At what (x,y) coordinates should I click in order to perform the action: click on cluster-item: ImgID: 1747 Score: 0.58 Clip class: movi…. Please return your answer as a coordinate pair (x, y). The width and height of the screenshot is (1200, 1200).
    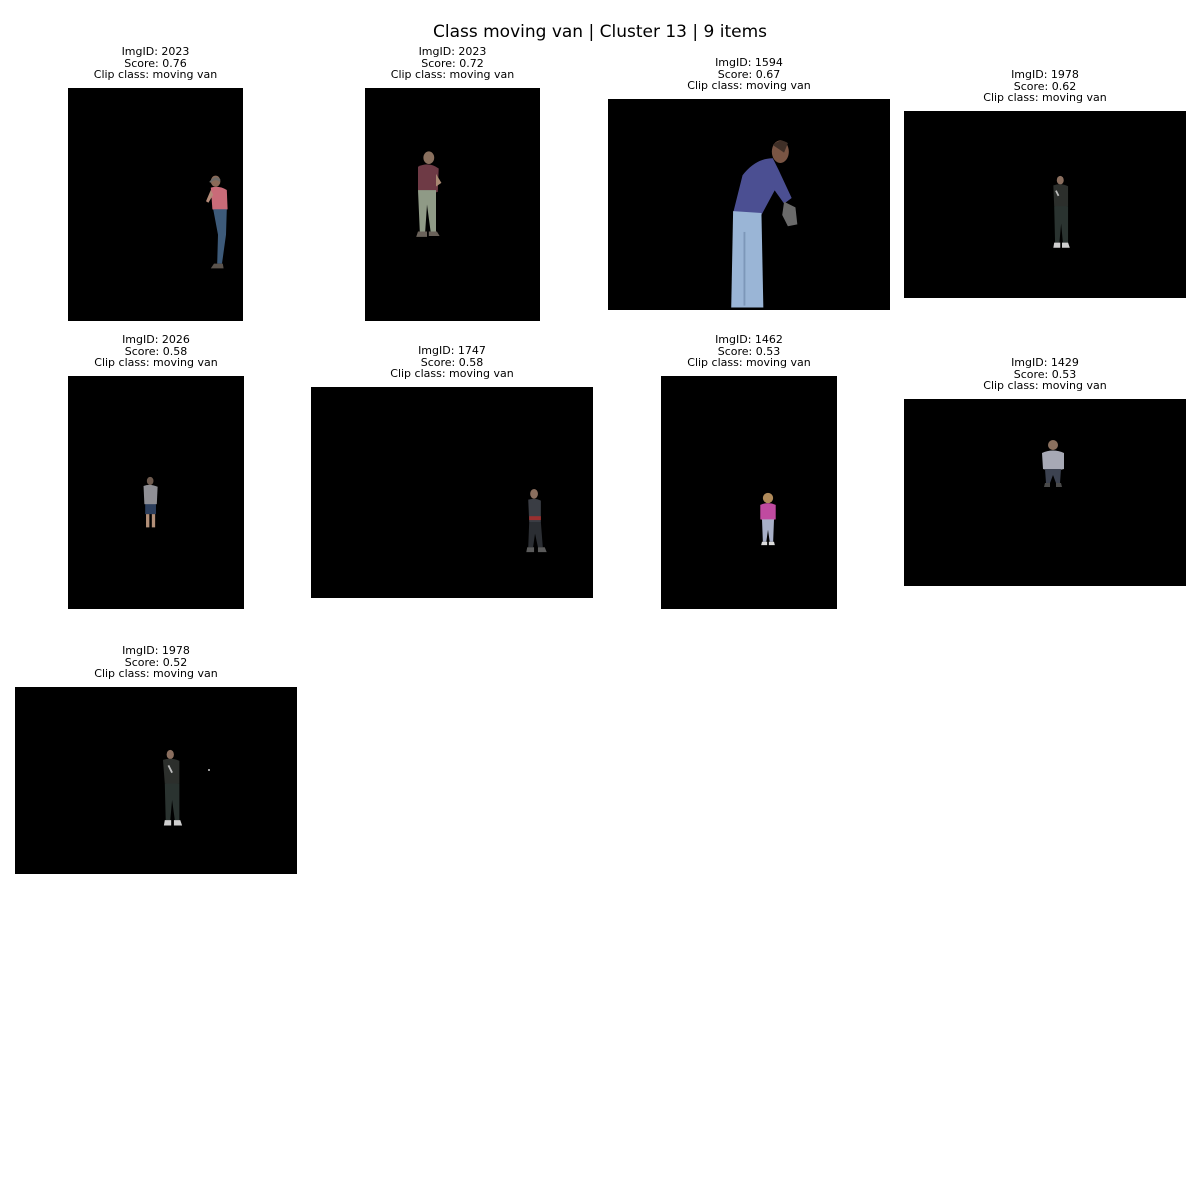
    Looking at the image, I should click on (452, 471).